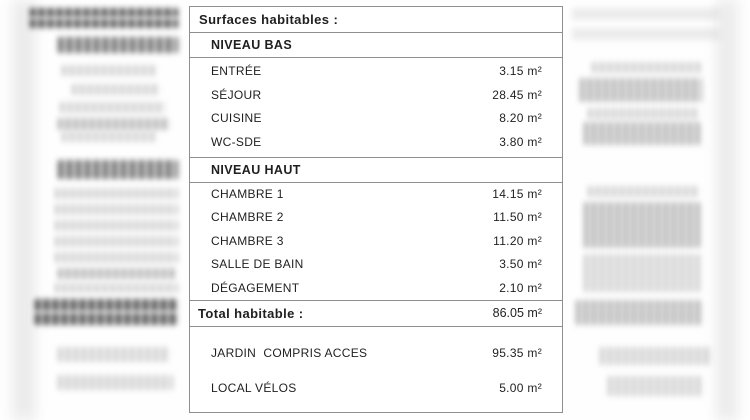  What do you see at coordinates (520, 388) in the screenshot?
I see `row-value: 5.00 m²` at bounding box center [520, 388].